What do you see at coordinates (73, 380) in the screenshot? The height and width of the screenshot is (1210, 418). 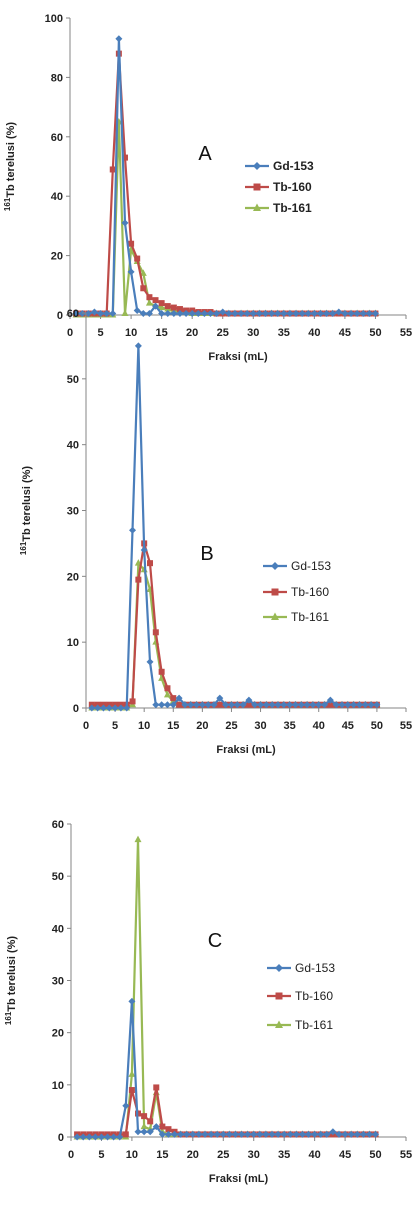 I see `y-tick-label: 50` at bounding box center [73, 380].